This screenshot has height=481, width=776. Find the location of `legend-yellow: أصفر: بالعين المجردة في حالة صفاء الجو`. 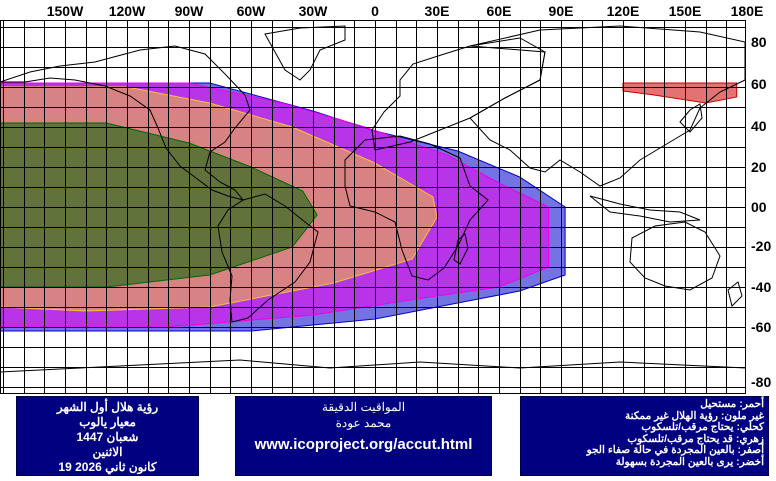

legend-yellow: أصفر: بالعين المجردة في حالة صفاء الجو is located at coordinates (675, 450).